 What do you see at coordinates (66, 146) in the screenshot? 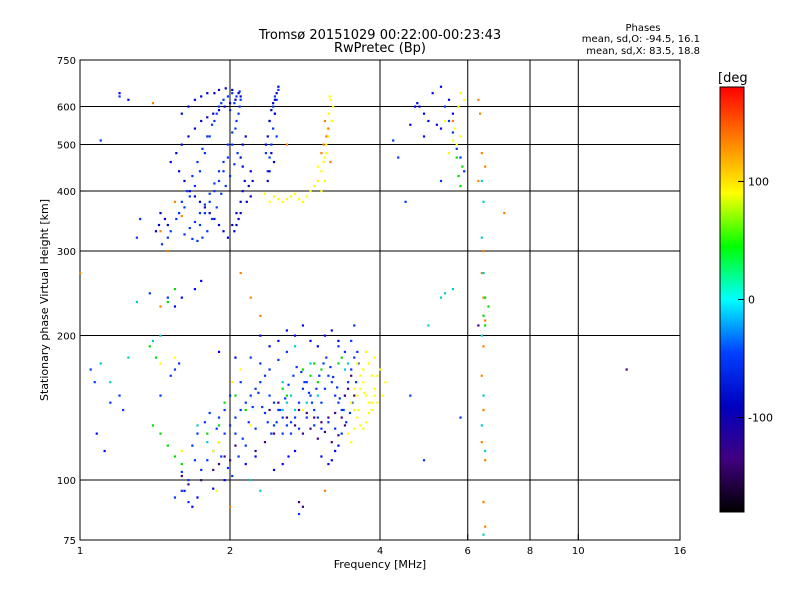
I see `y-tick-label: 500` at bounding box center [66, 146].